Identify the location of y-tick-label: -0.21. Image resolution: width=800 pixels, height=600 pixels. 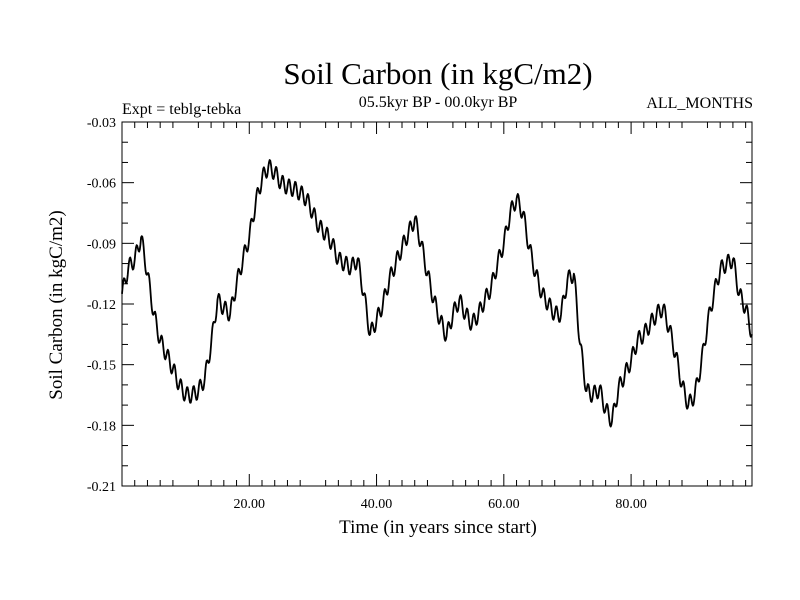
(101, 487).